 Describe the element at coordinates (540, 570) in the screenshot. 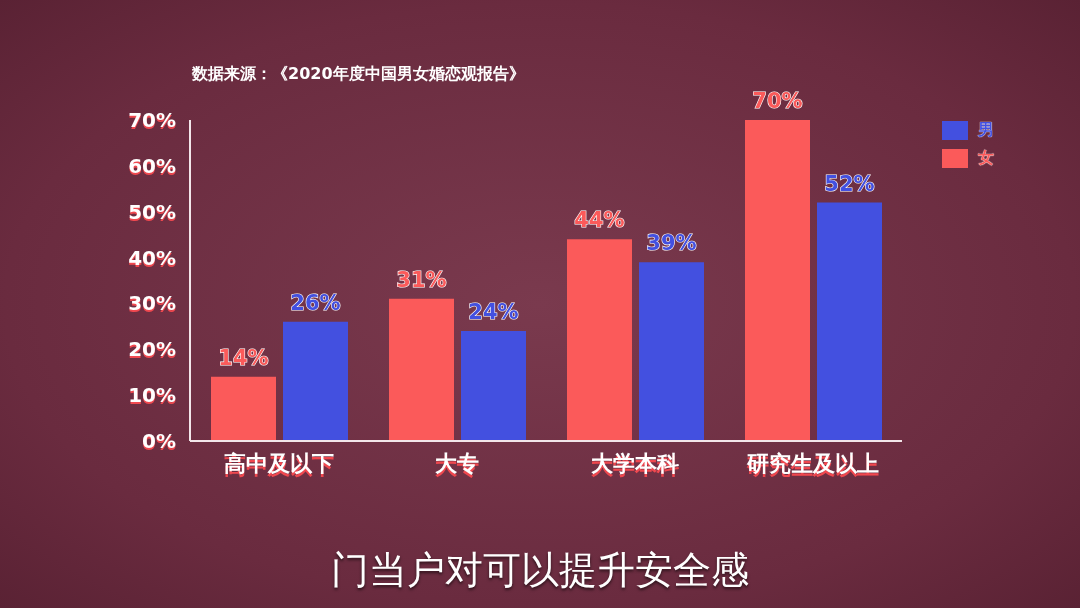

I see `text: 门当户对可以提升安全感` at that location.